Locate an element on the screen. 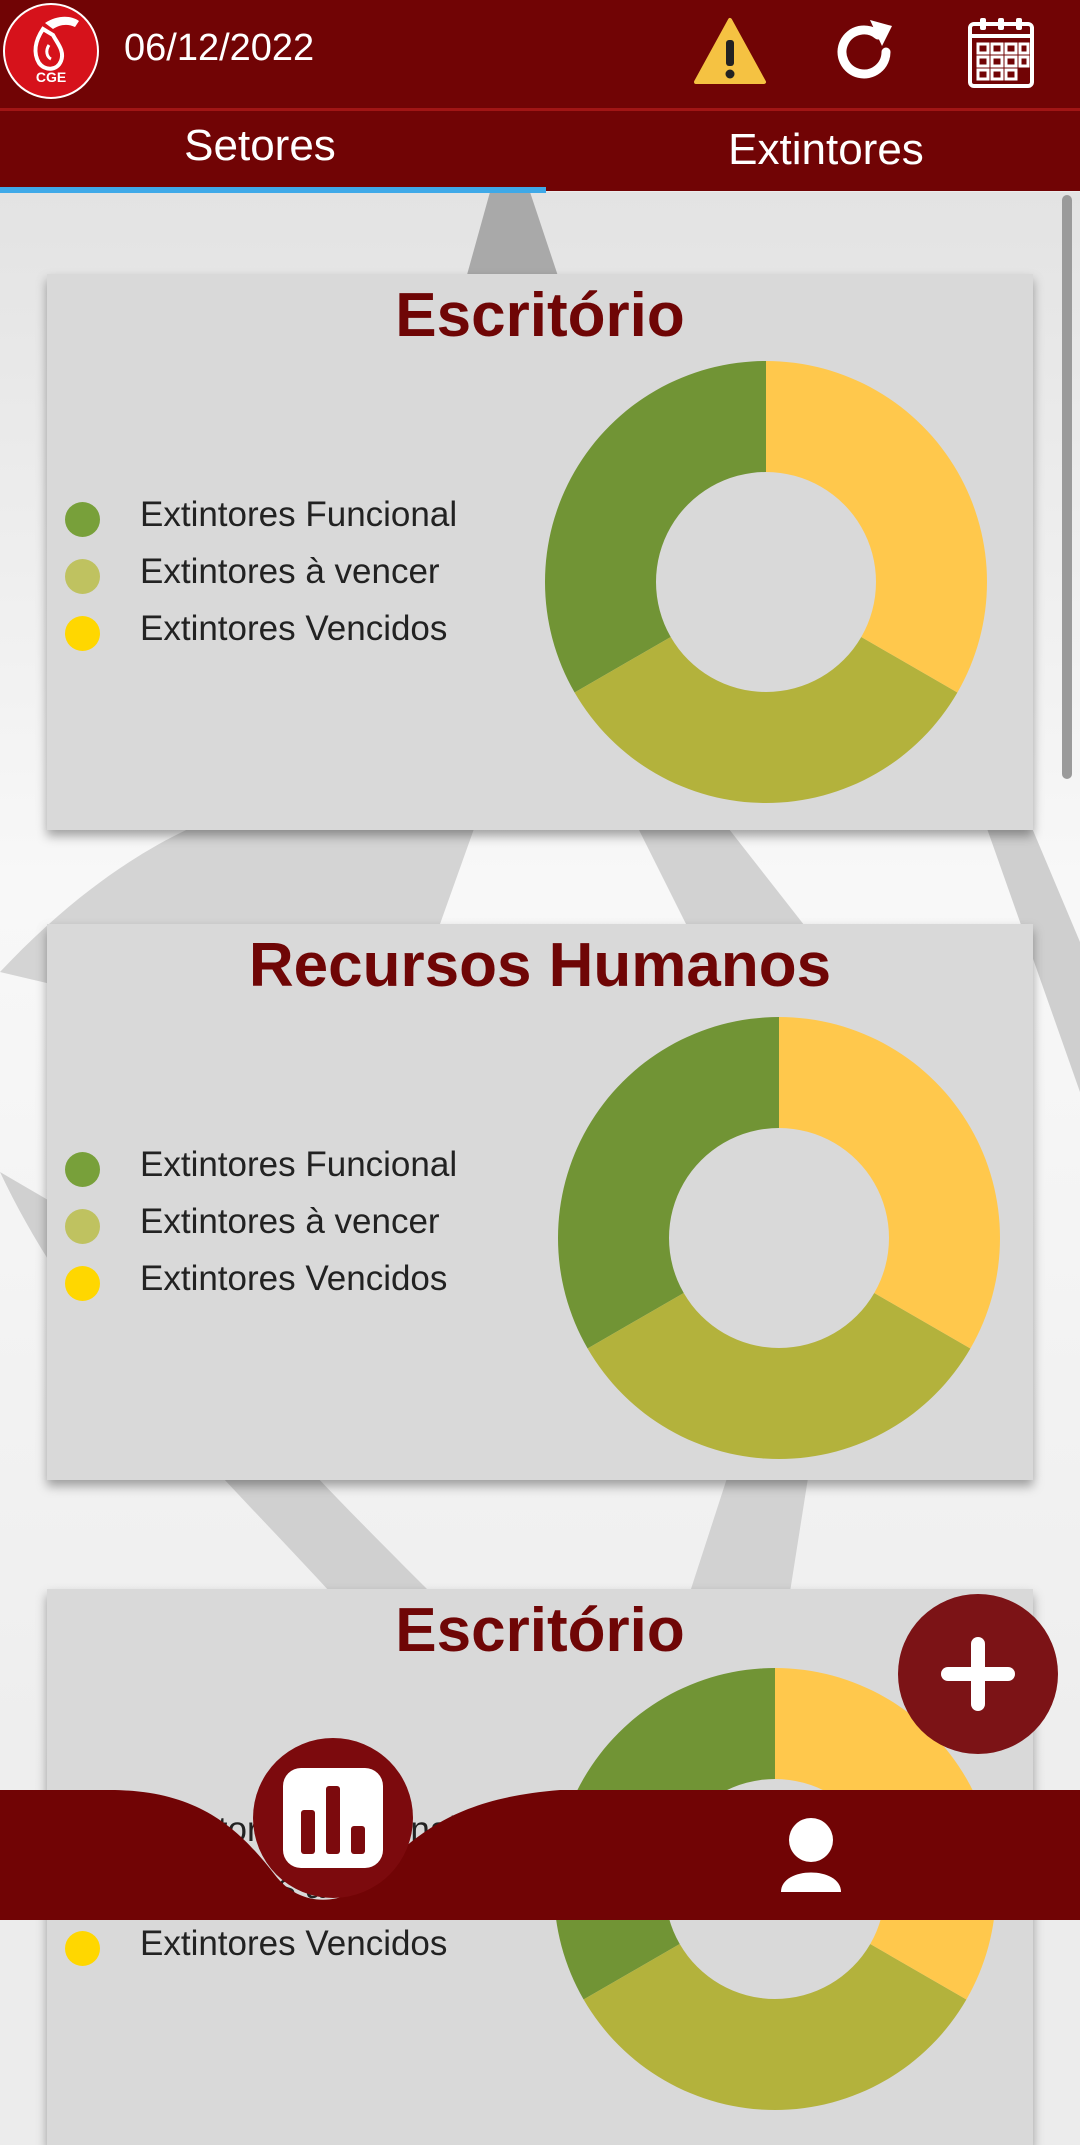 This screenshot has height=2145, width=1080. active-tab-indicator is located at coordinates (273, 190).